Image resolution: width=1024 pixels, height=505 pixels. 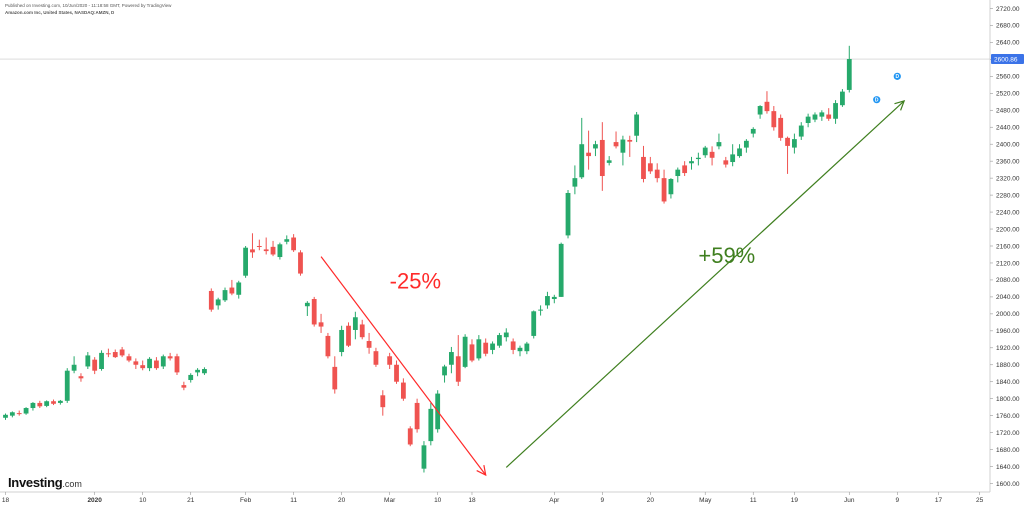 What do you see at coordinates (1008, 314) in the screenshot?
I see `y-tick-label: 2000.00` at bounding box center [1008, 314].